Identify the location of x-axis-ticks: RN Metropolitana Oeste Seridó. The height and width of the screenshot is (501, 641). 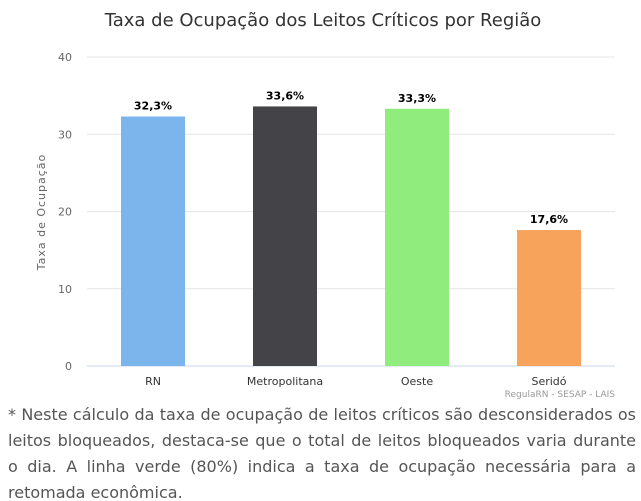
(356, 381).